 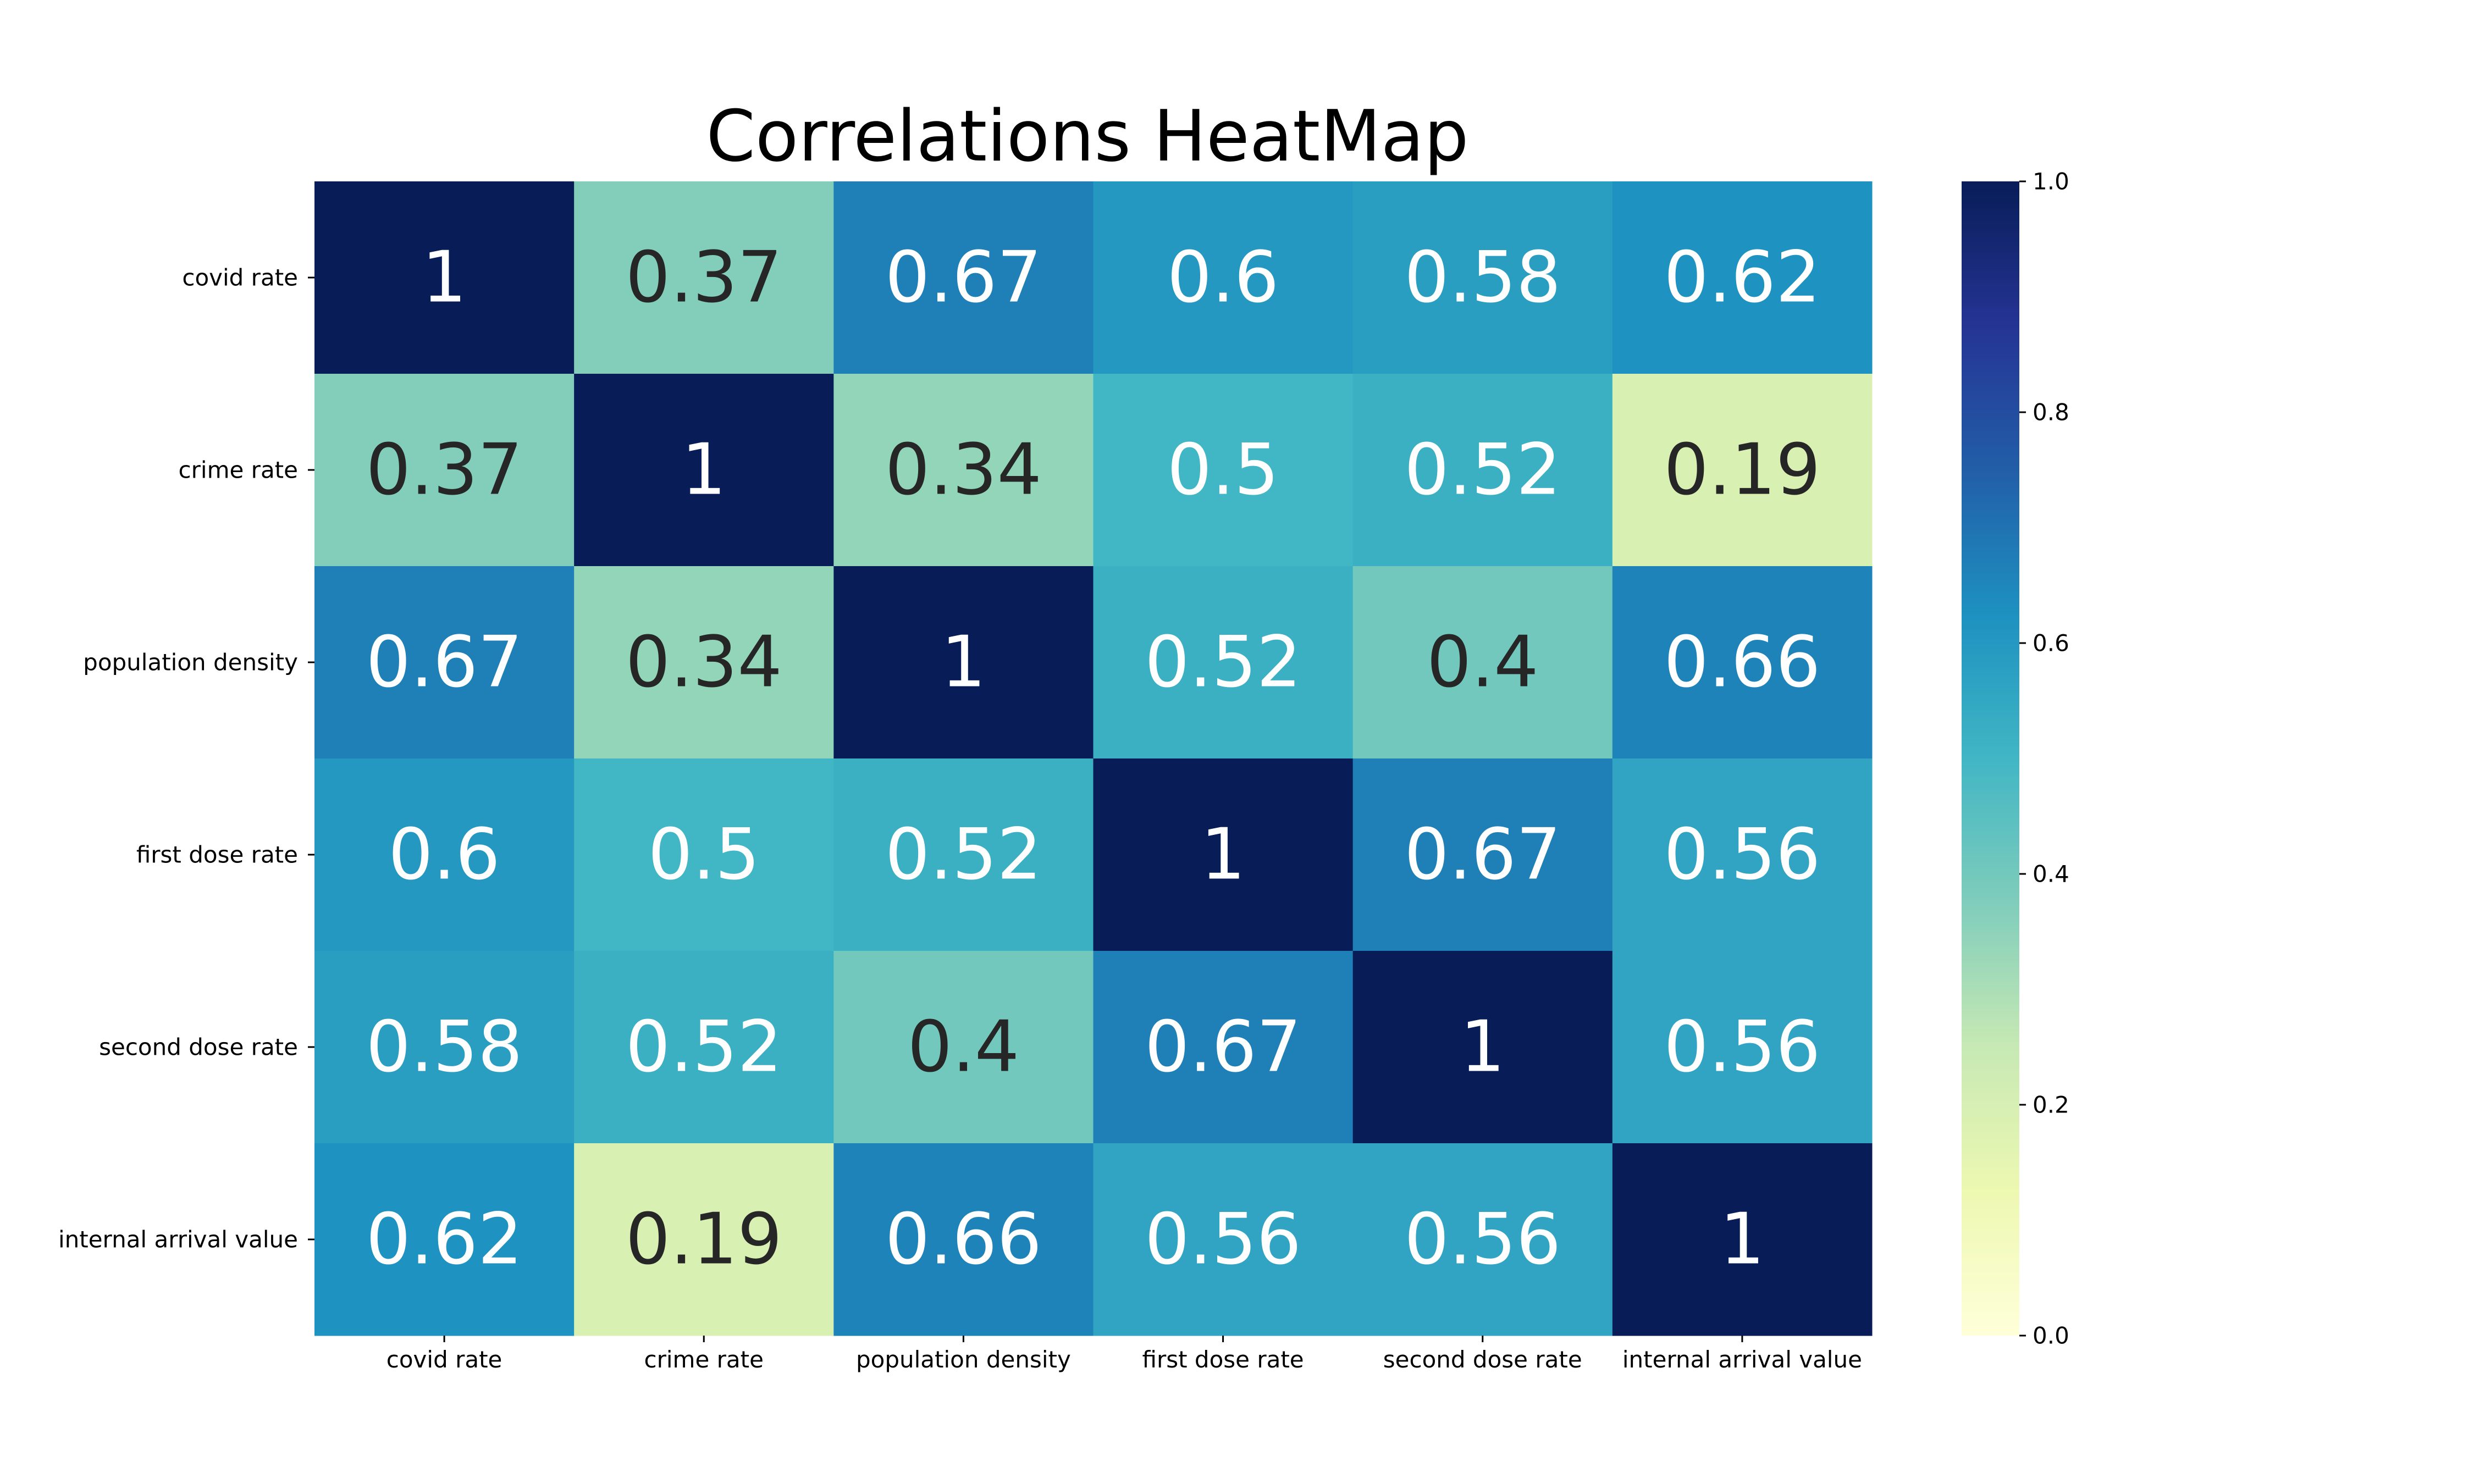 I want to click on colorbar-gradient, so click(x=1991, y=758).